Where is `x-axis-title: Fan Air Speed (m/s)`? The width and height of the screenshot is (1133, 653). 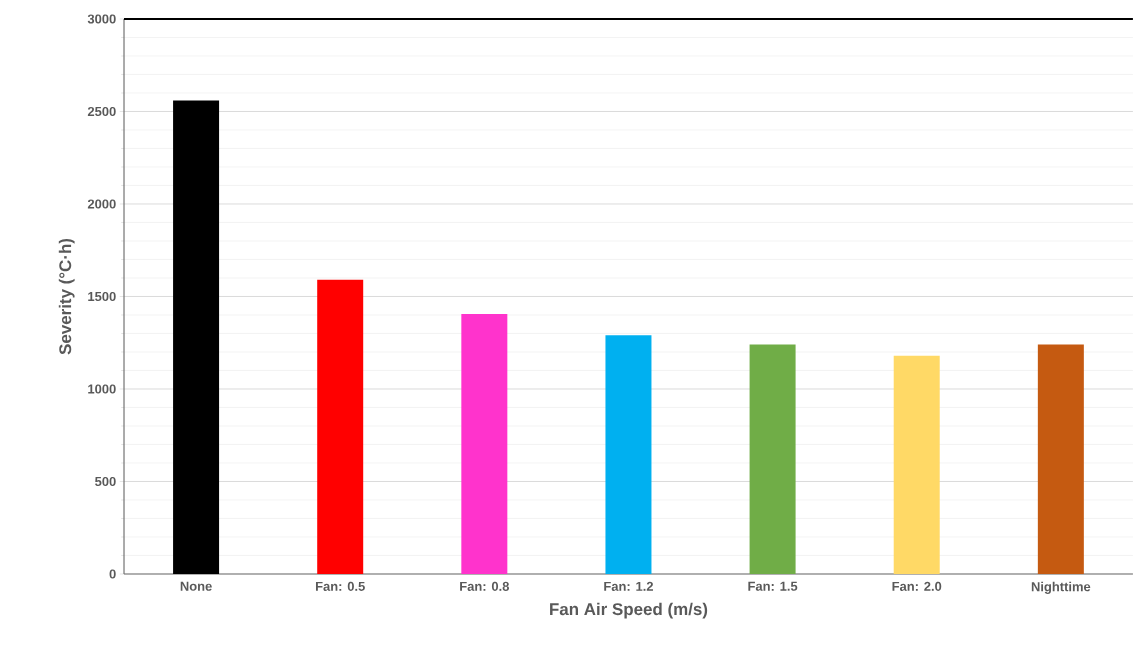 x-axis-title: Fan Air Speed (m/s) is located at coordinates (629, 610).